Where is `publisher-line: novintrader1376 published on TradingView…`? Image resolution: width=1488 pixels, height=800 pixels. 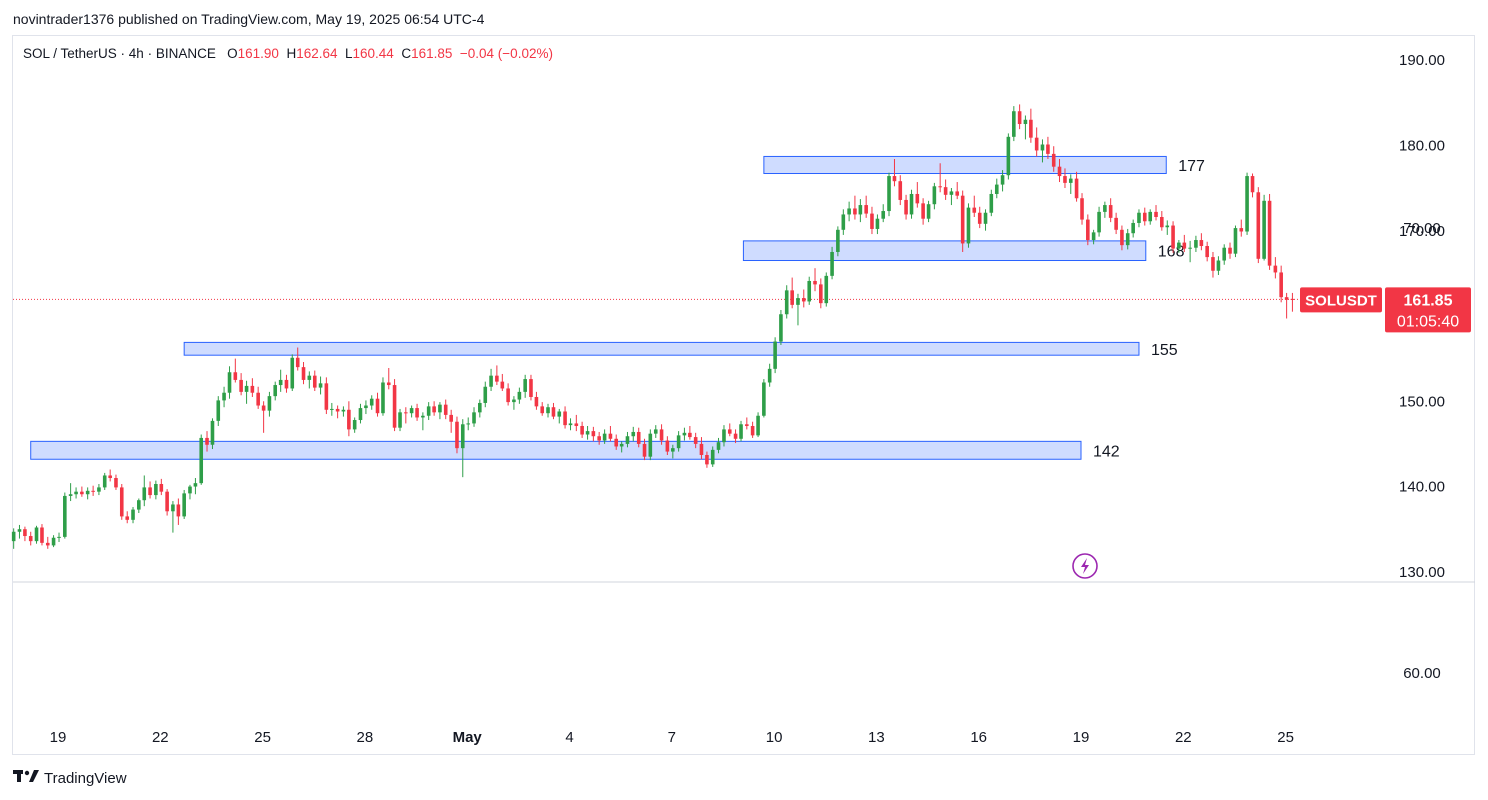 publisher-line: novintrader1376 published on TradingView… is located at coordinates (249, 19).